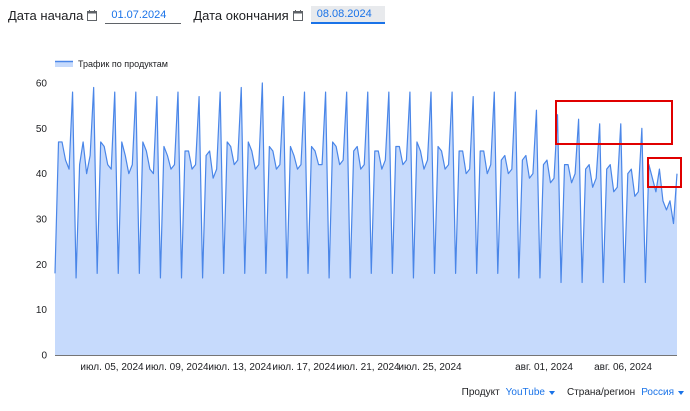  Describe the element at coordinates (46, 15) in the screenshot. I see `start-date-label: Дата начала` at that location.